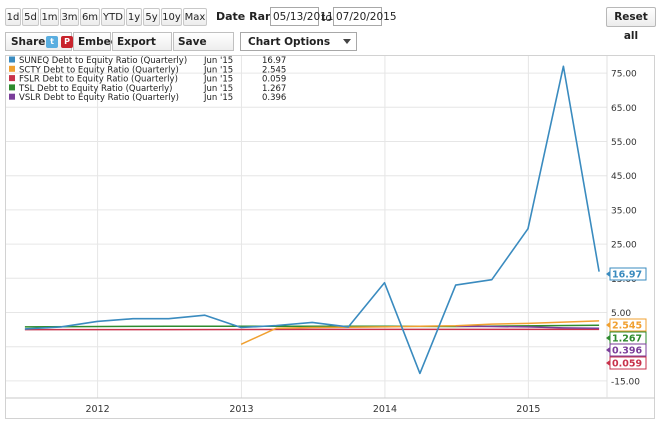 The width and height of the screenshot is (660, 422). Describe the element at coordinates (624, 109) in the screenshot. I see `y-tick-label: 65.00` at that location.